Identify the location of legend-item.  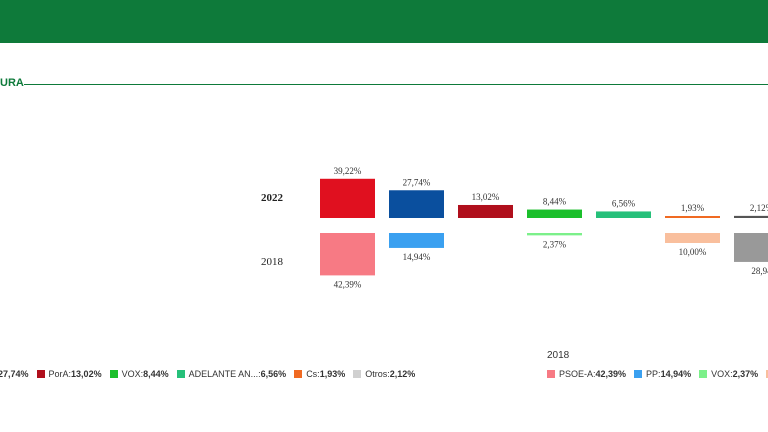
(767, 374).